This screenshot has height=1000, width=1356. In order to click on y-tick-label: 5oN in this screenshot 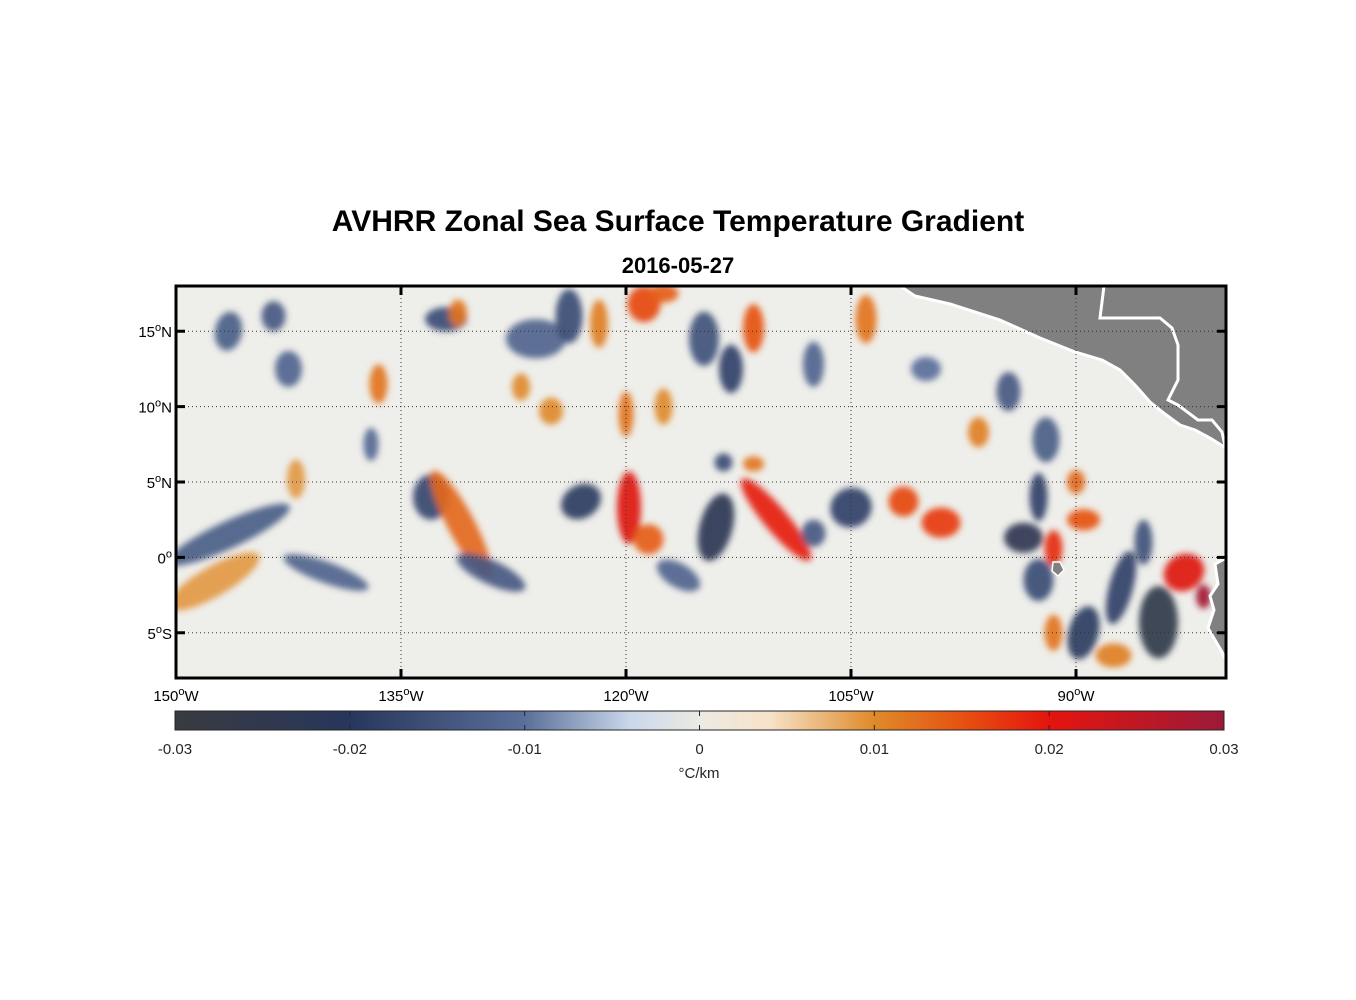, I will do `click(159, 482)`.